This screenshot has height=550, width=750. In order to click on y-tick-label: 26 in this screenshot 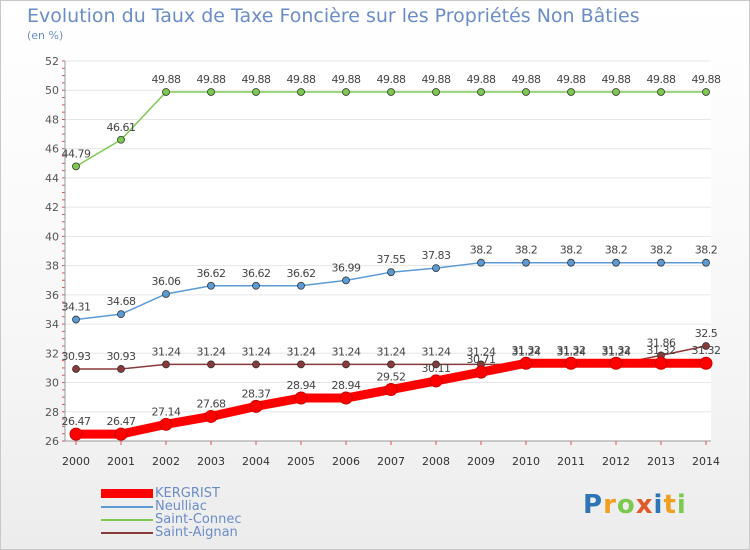, I will do `click(52, 441)`.